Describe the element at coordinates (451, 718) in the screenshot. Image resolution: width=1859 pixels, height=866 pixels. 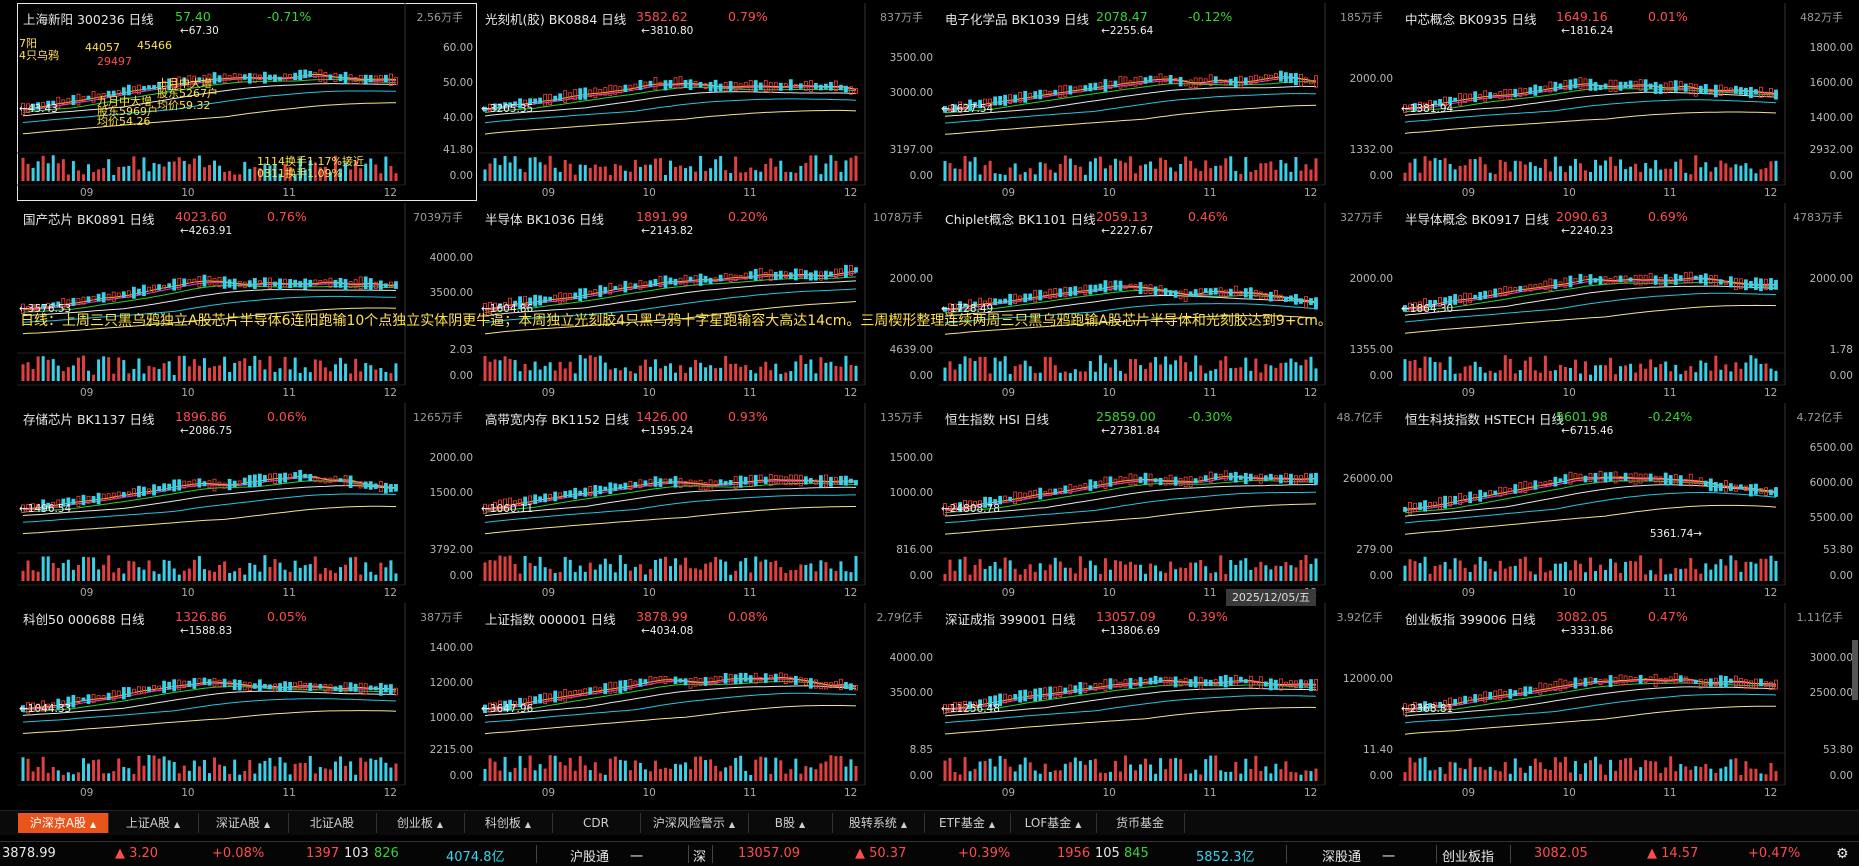
I see `y-axis-tick: 1000.00` at that location.